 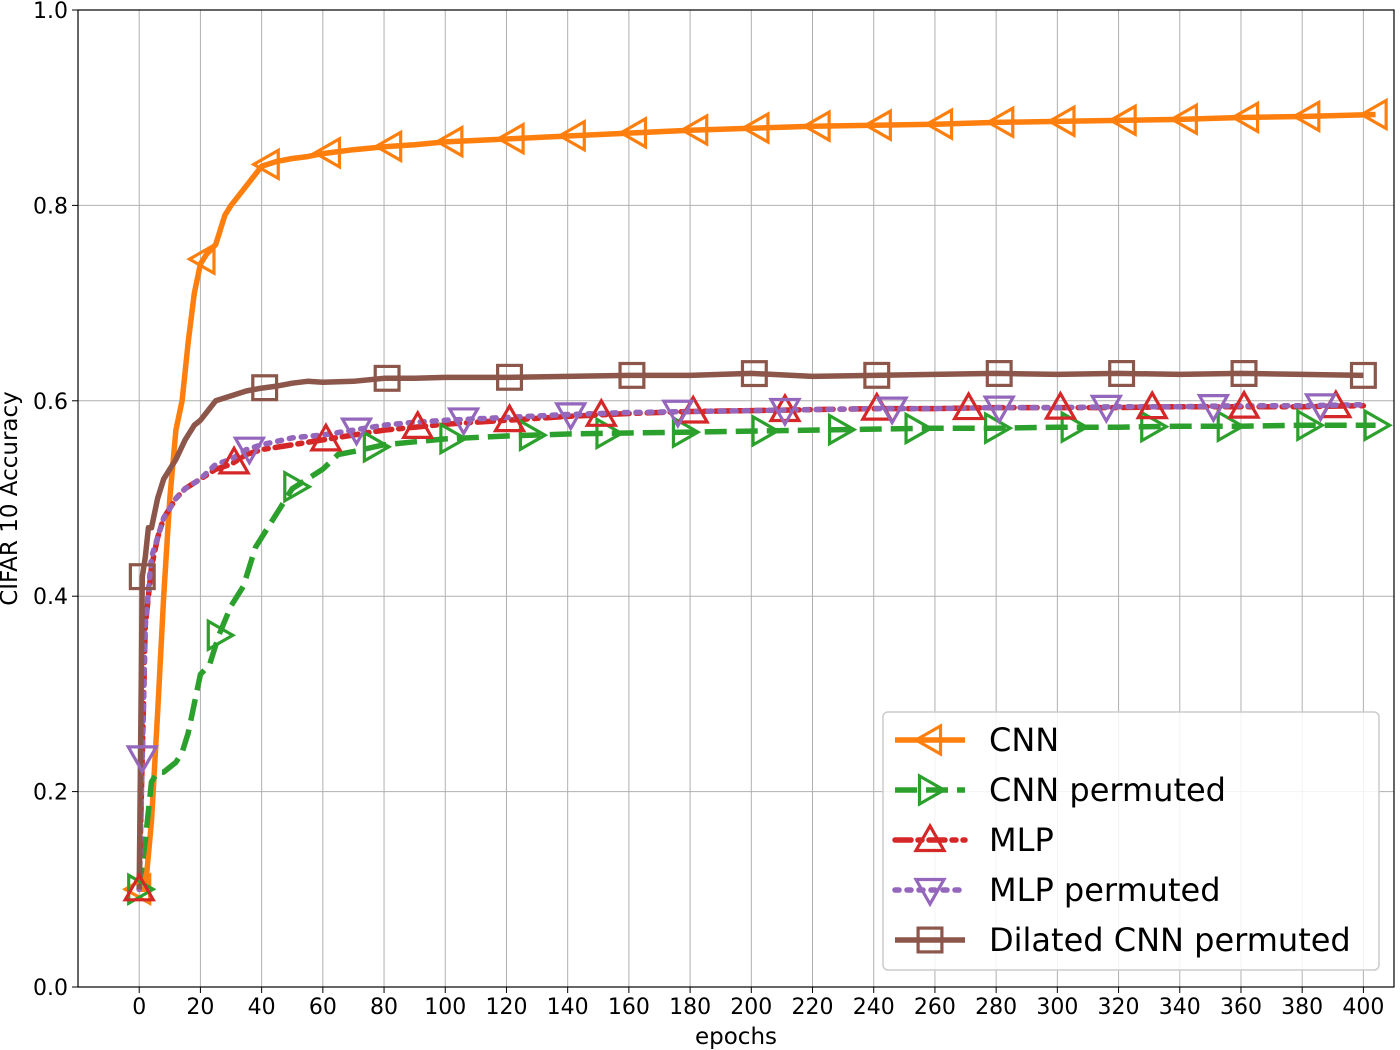 I want to click on legend-marker-dilated-cnn-permuted, so click(x=930, y=940).